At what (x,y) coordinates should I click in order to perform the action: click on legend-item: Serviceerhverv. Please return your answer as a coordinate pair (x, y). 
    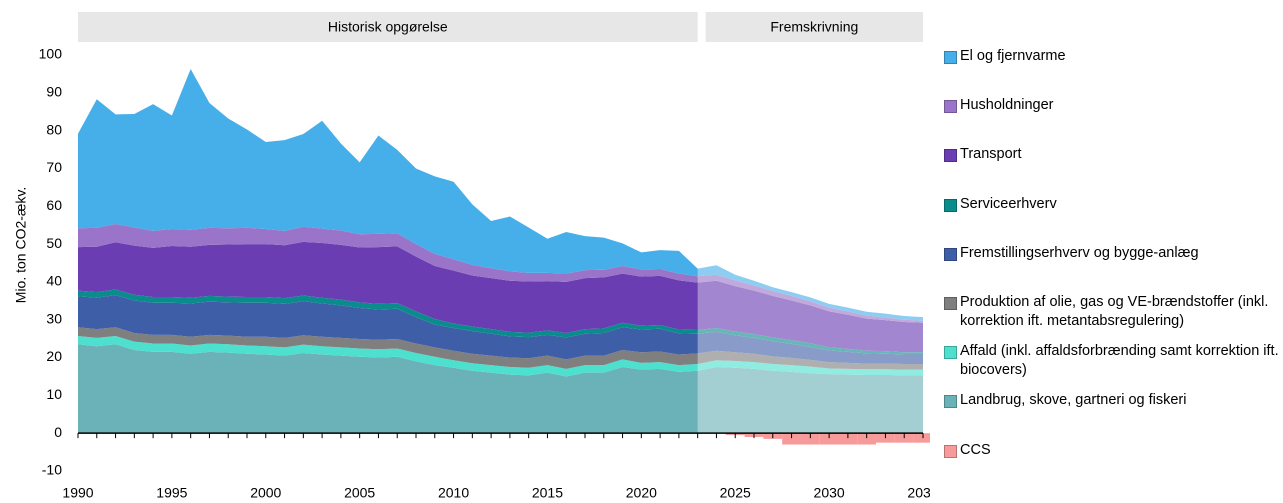
    Looking at the image, I should click on (1000, 204).